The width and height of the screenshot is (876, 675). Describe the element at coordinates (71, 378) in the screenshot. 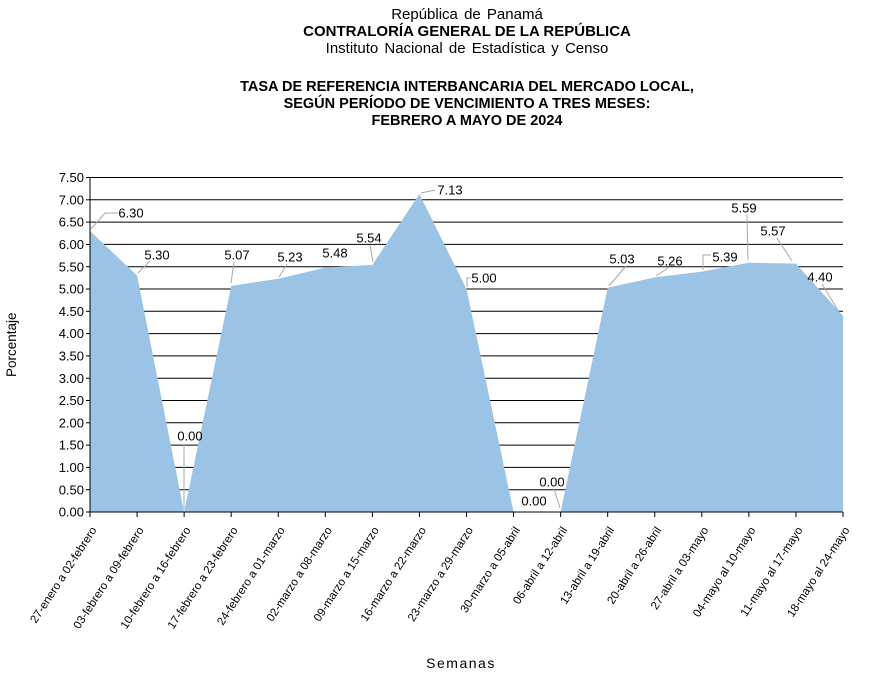

I see `y-tick-label: 3.00` at that location.